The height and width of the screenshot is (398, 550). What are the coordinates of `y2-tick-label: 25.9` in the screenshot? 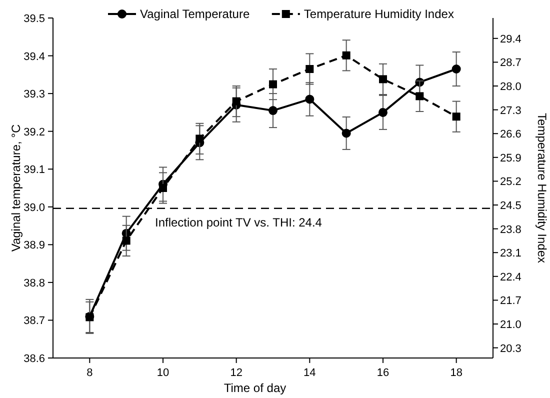 It's located at (511, 158).